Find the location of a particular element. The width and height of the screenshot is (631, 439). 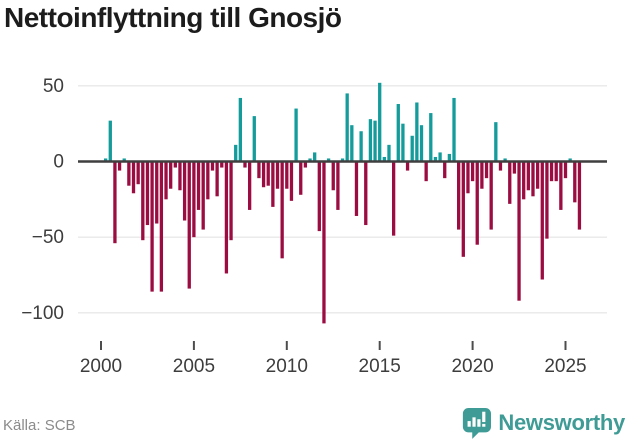

newsworthy-logo-icon is located at coordinates (477, 423).